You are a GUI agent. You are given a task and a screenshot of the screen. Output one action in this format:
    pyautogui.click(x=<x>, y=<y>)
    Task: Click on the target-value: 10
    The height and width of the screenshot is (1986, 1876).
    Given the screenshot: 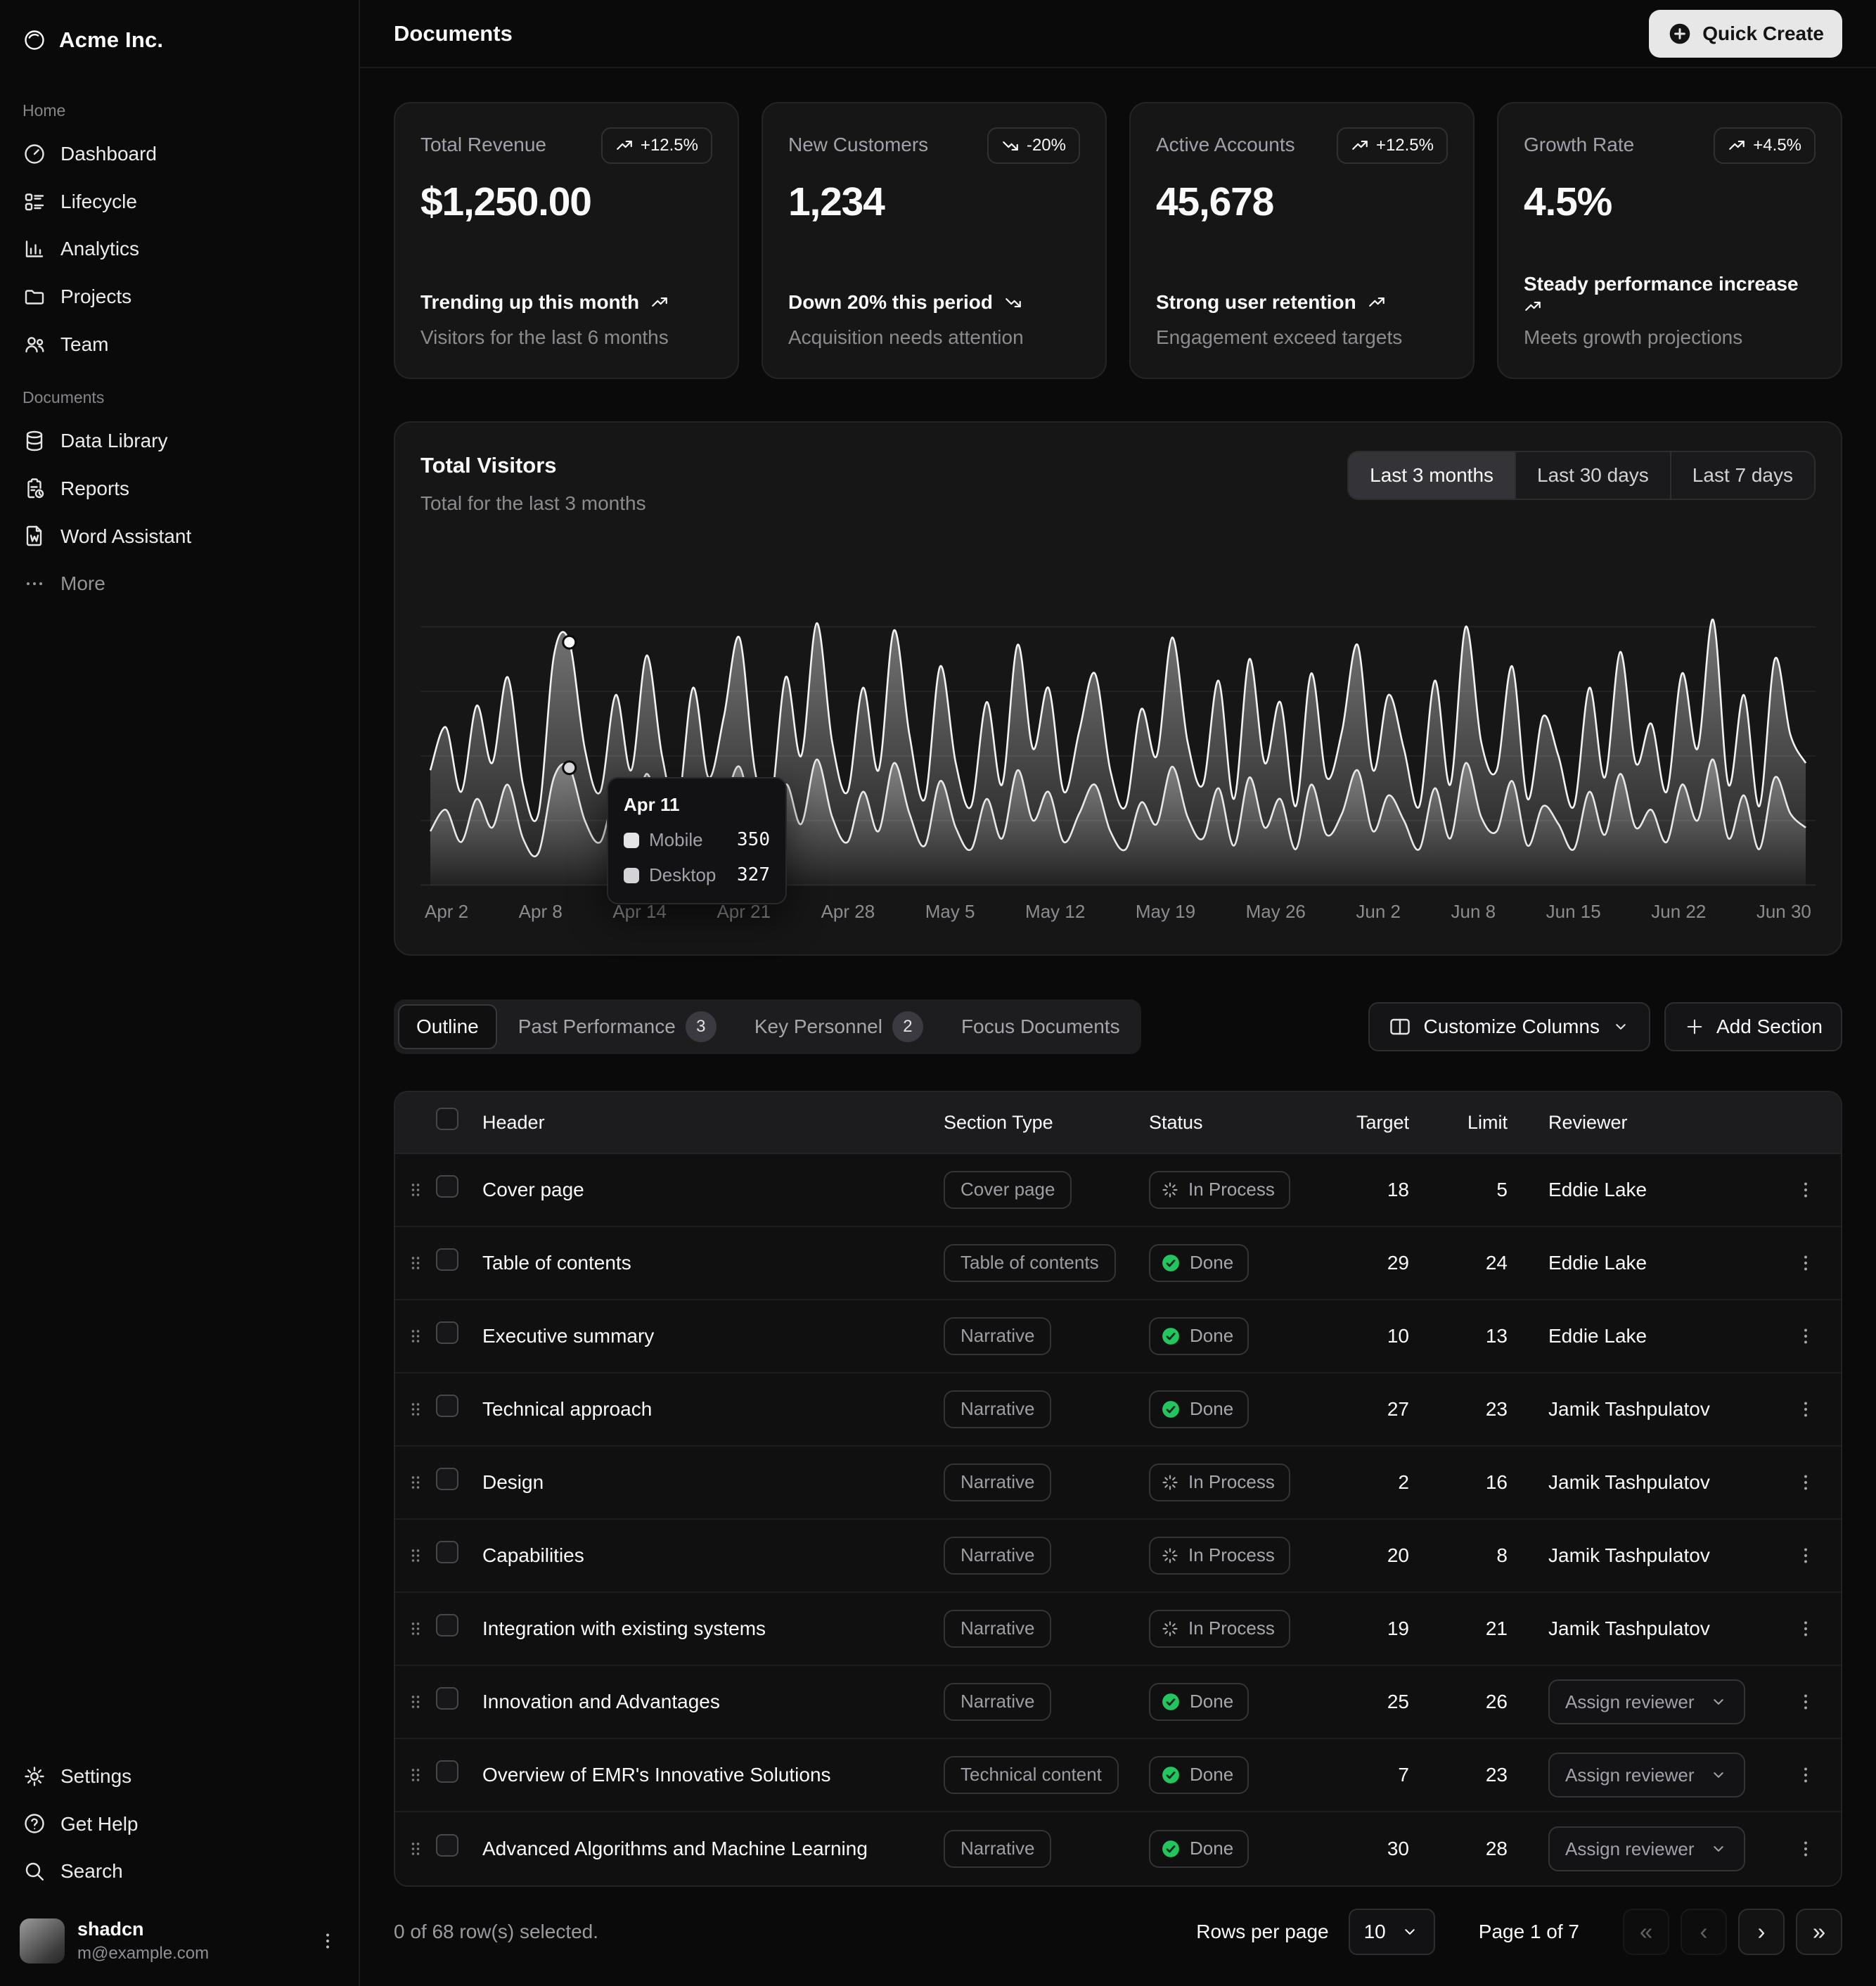 What is the action you would take?
    pyautogui.click(x=1398, y=1336)
    